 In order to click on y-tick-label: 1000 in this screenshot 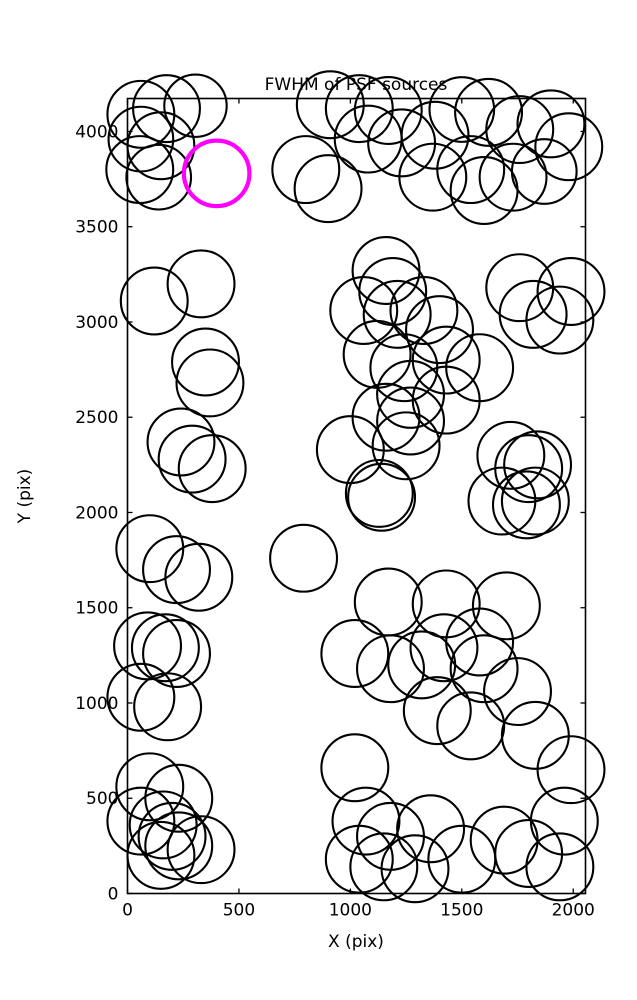, I will do `click(96, 704)`.